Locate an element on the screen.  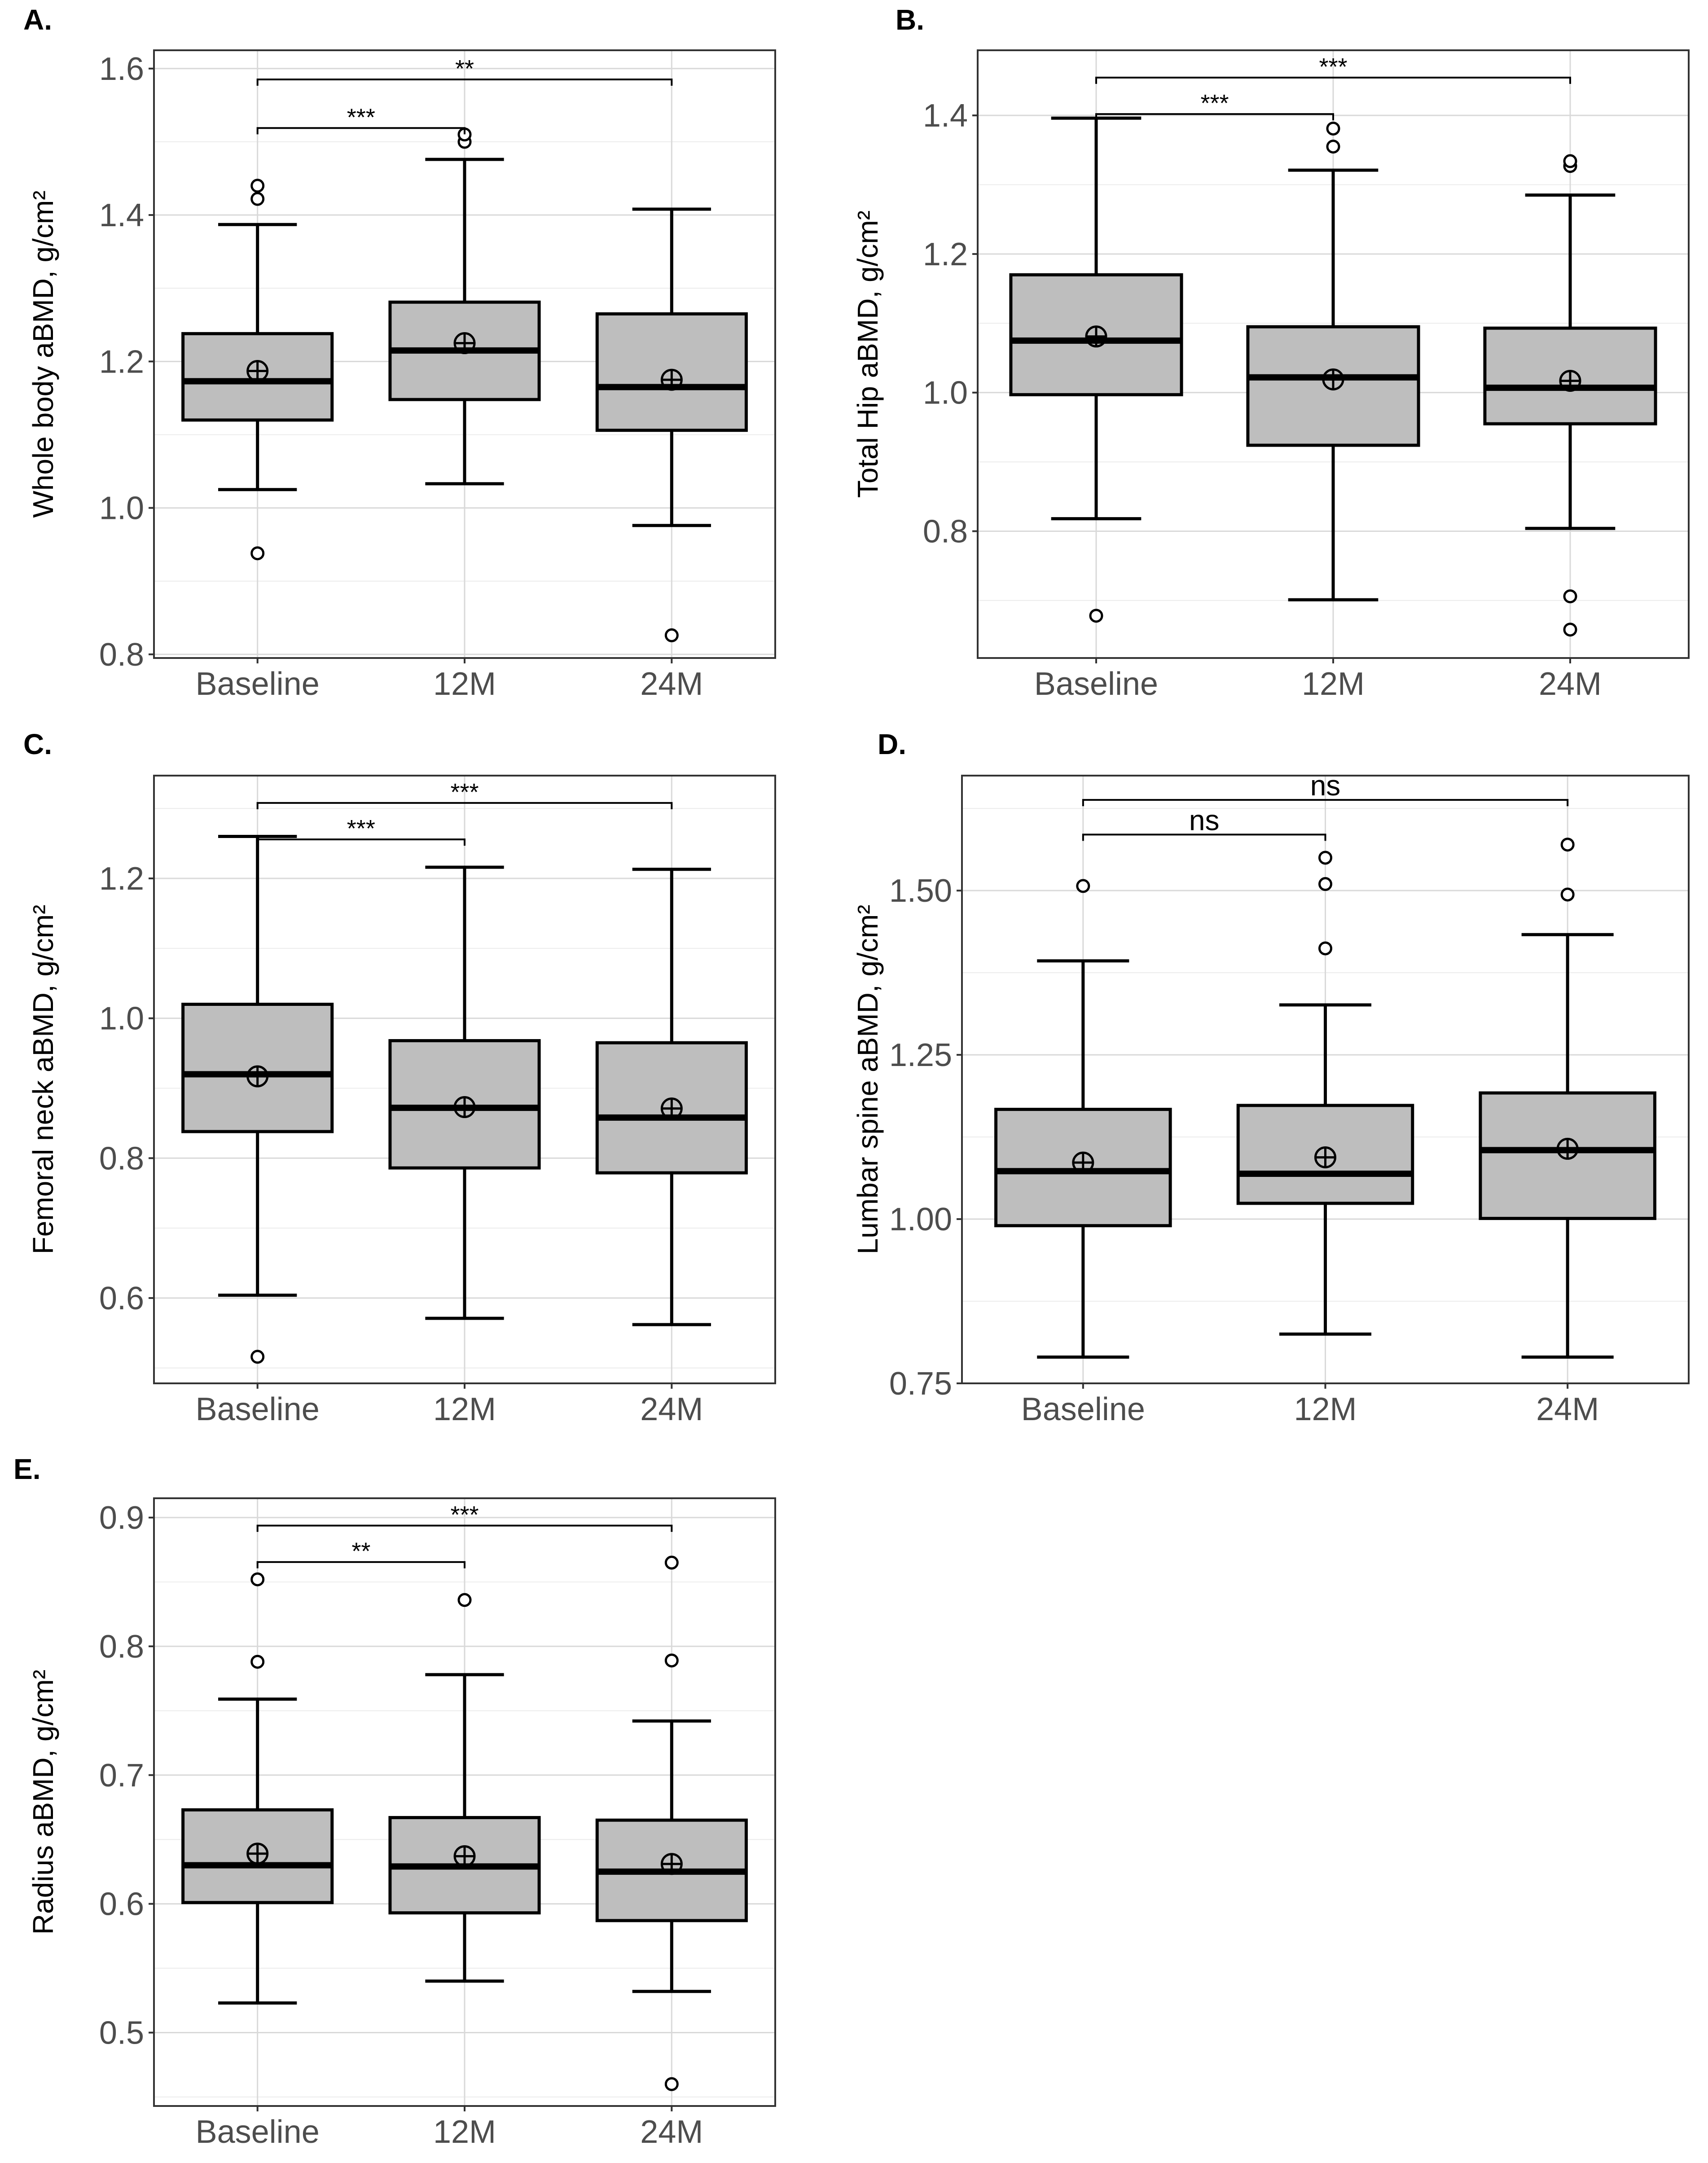
y-axis-title: Radius aBMD, g/cm² is located at coordinates (43, 1802).